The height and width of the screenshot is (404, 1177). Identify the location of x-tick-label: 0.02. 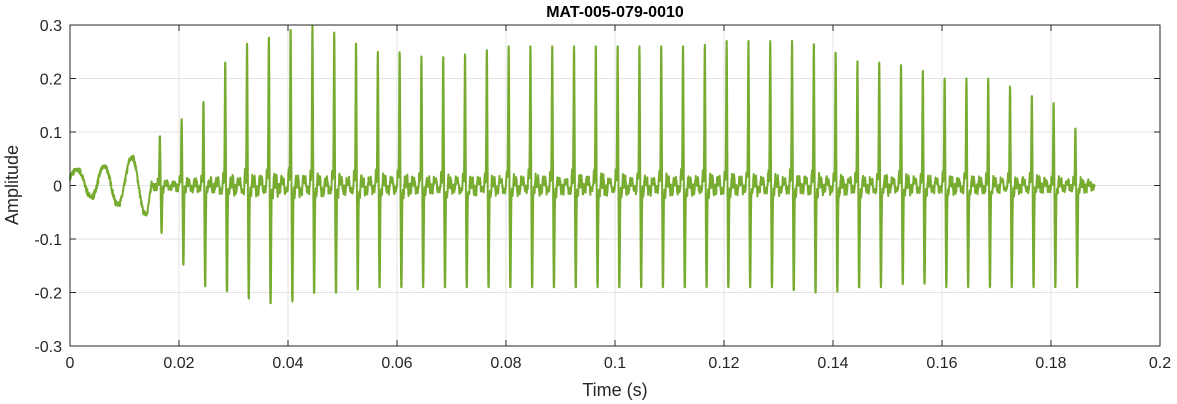
(178, 363).